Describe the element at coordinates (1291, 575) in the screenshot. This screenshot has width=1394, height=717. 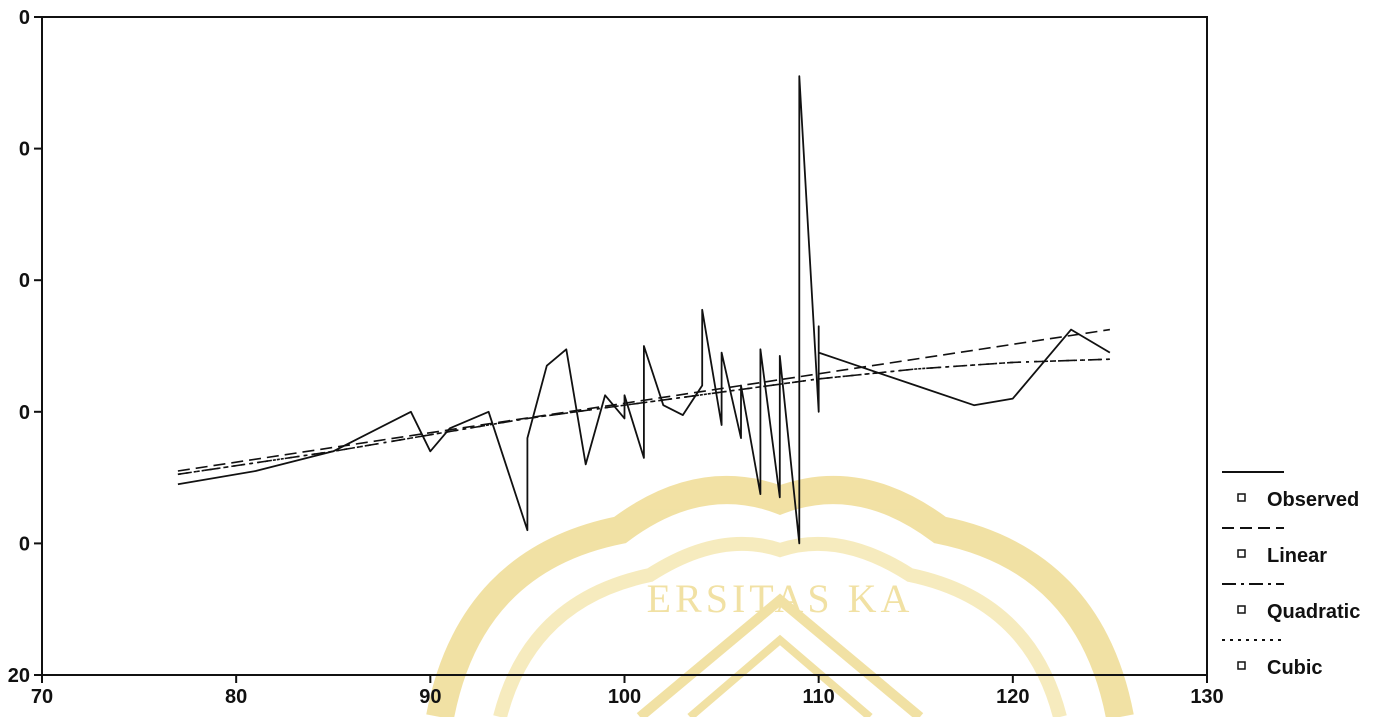
I see `legend: Observed Linear Quadratic Cubic` at that location.